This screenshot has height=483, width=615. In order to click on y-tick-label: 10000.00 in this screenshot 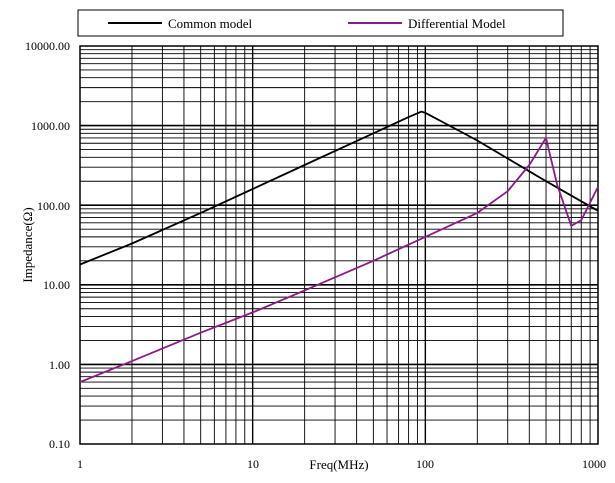, I will do `click(47, 46)`.